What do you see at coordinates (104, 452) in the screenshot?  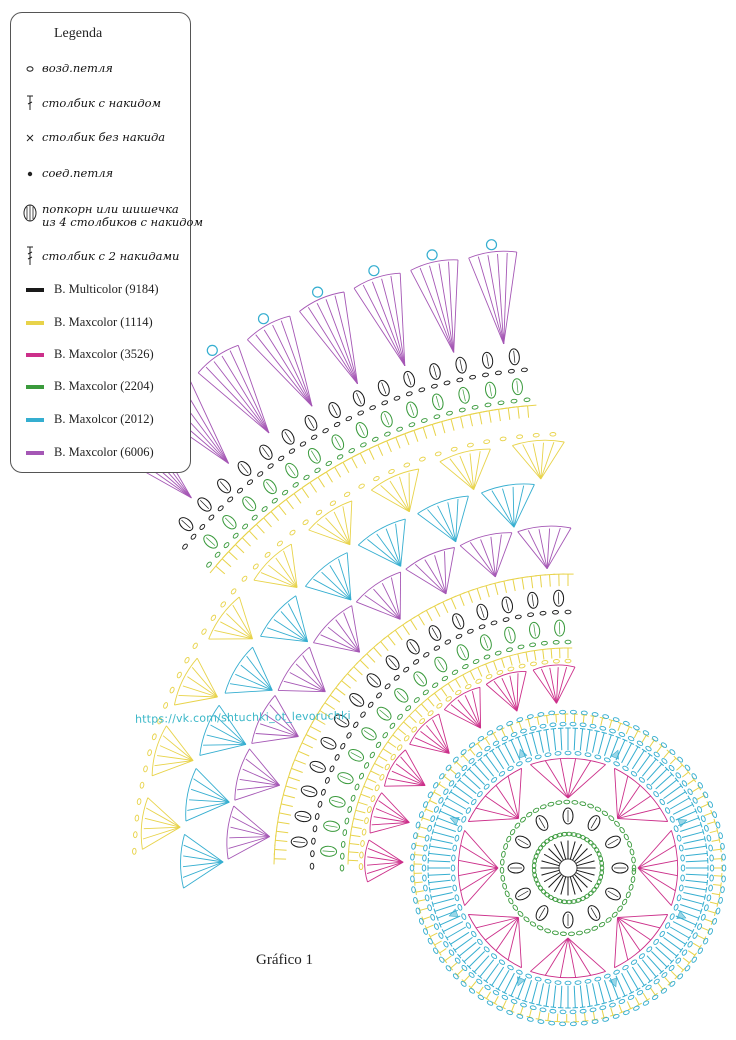 I see `yarn-label: B. Maxcolor (6006)` at bounding box center [104, 452].